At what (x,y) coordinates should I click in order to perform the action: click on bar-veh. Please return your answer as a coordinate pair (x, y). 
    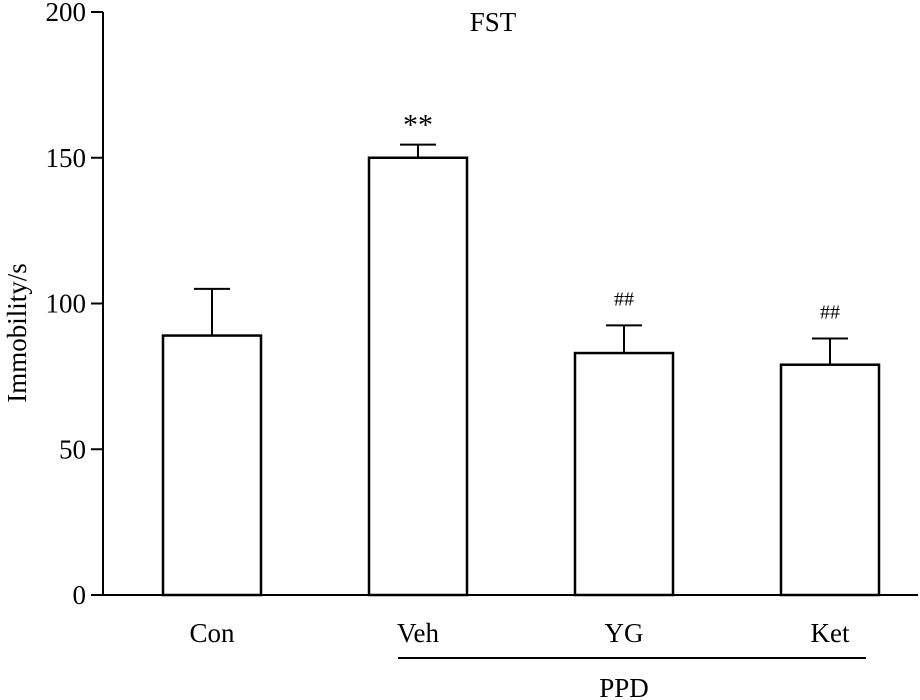
    Looking at the image, I should click on (418, 376).